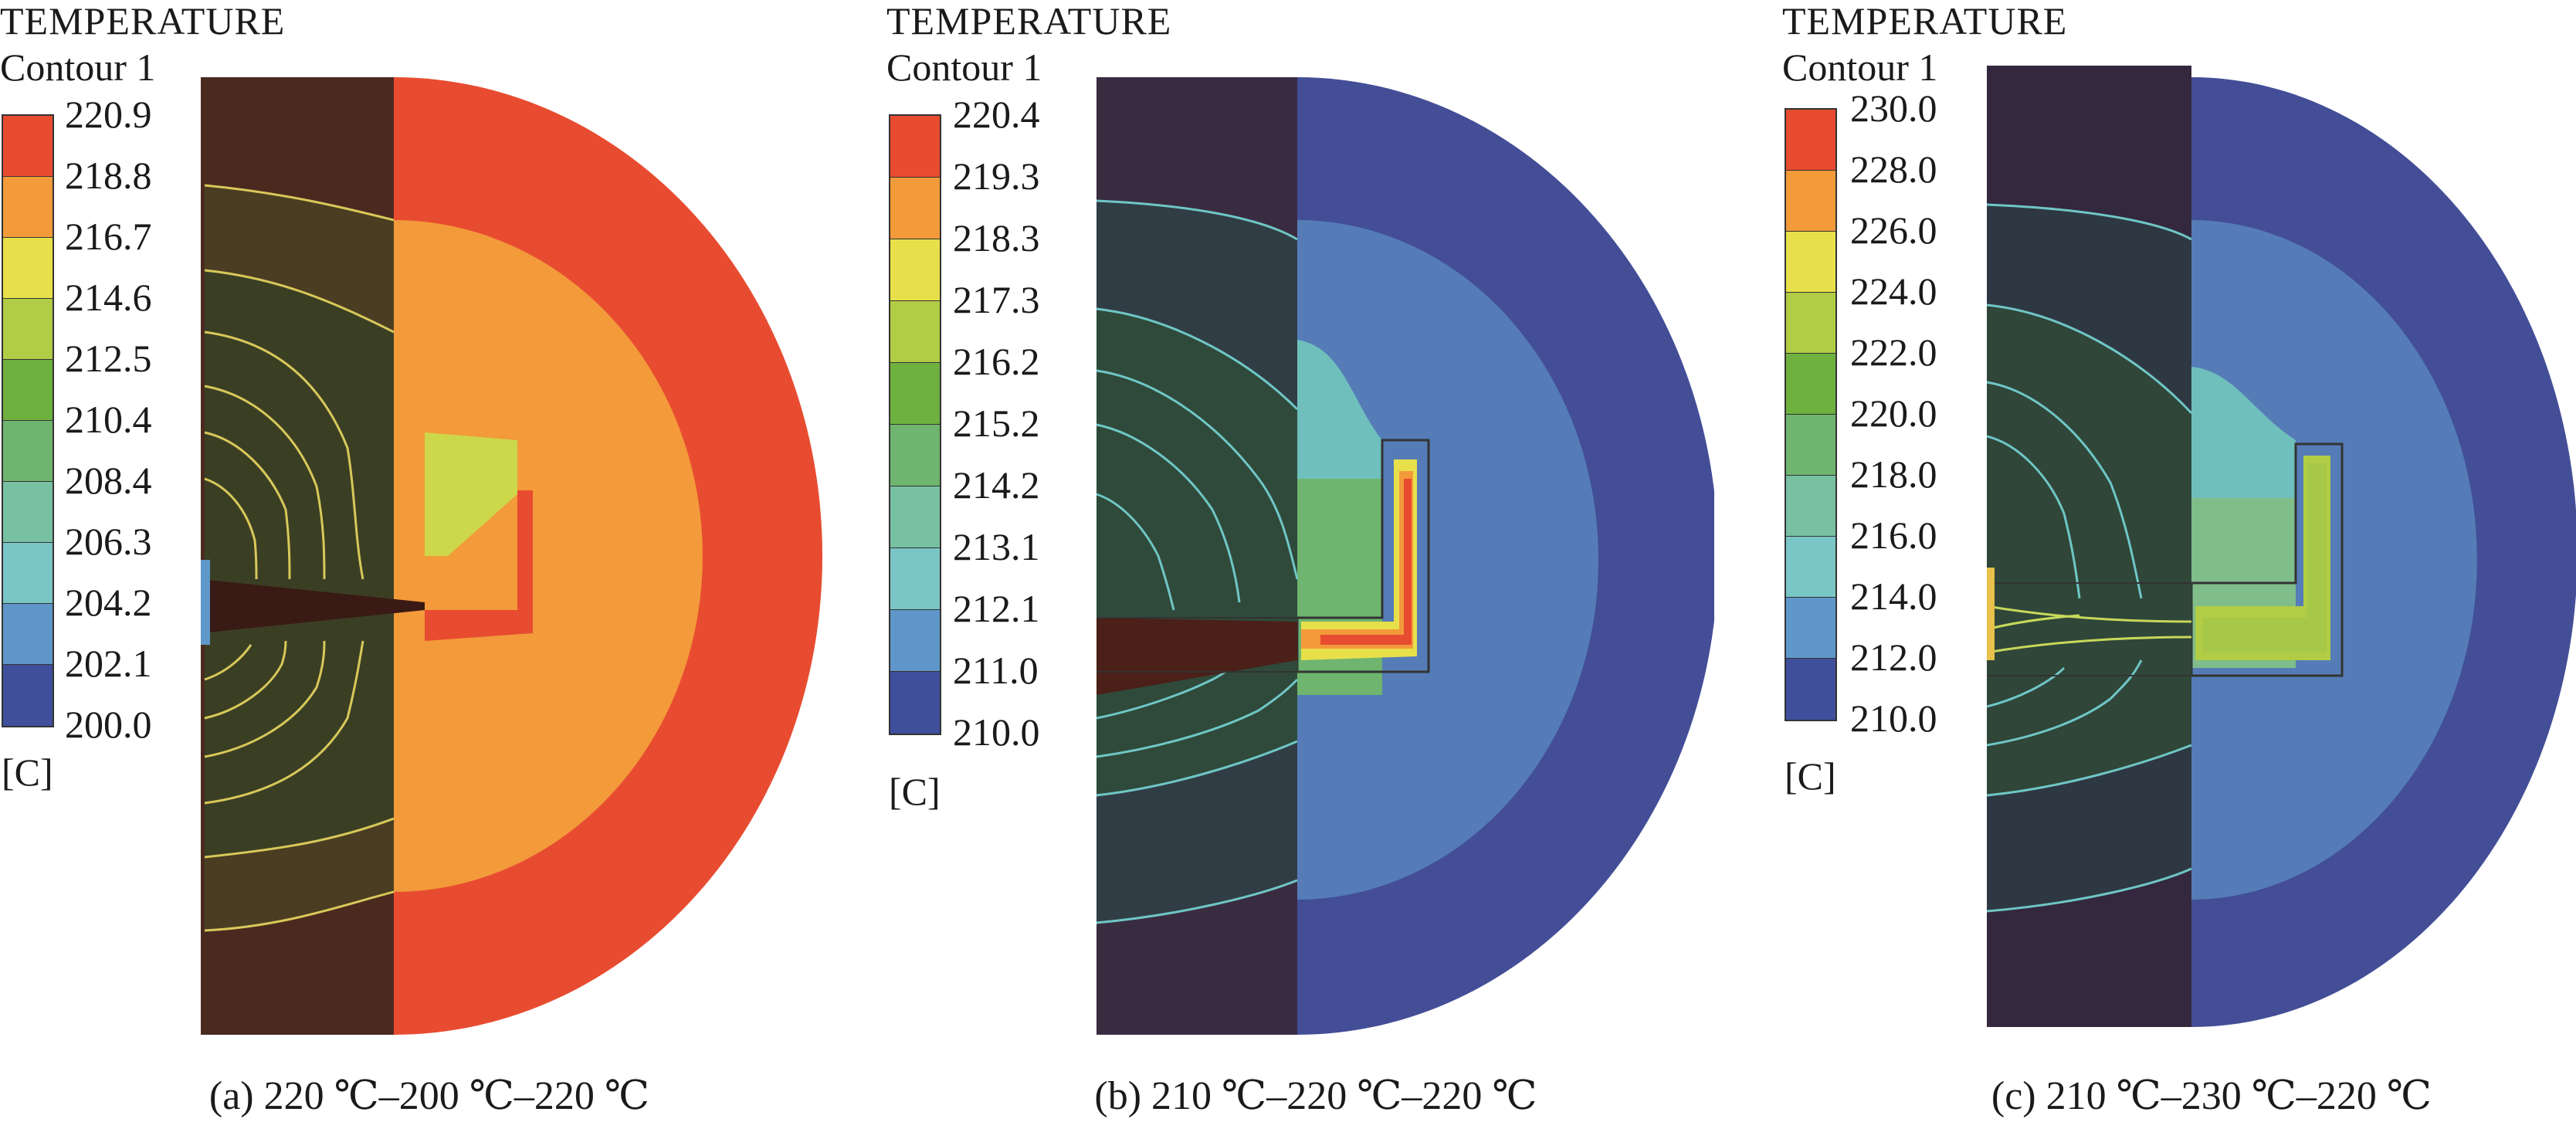 The height and width of the screenshot is (1122, 2576). What do you see at coordinates (108, 236) in the screenshot?
I see `legend-tick-label: 216.7` at bounding box center [108, 236].